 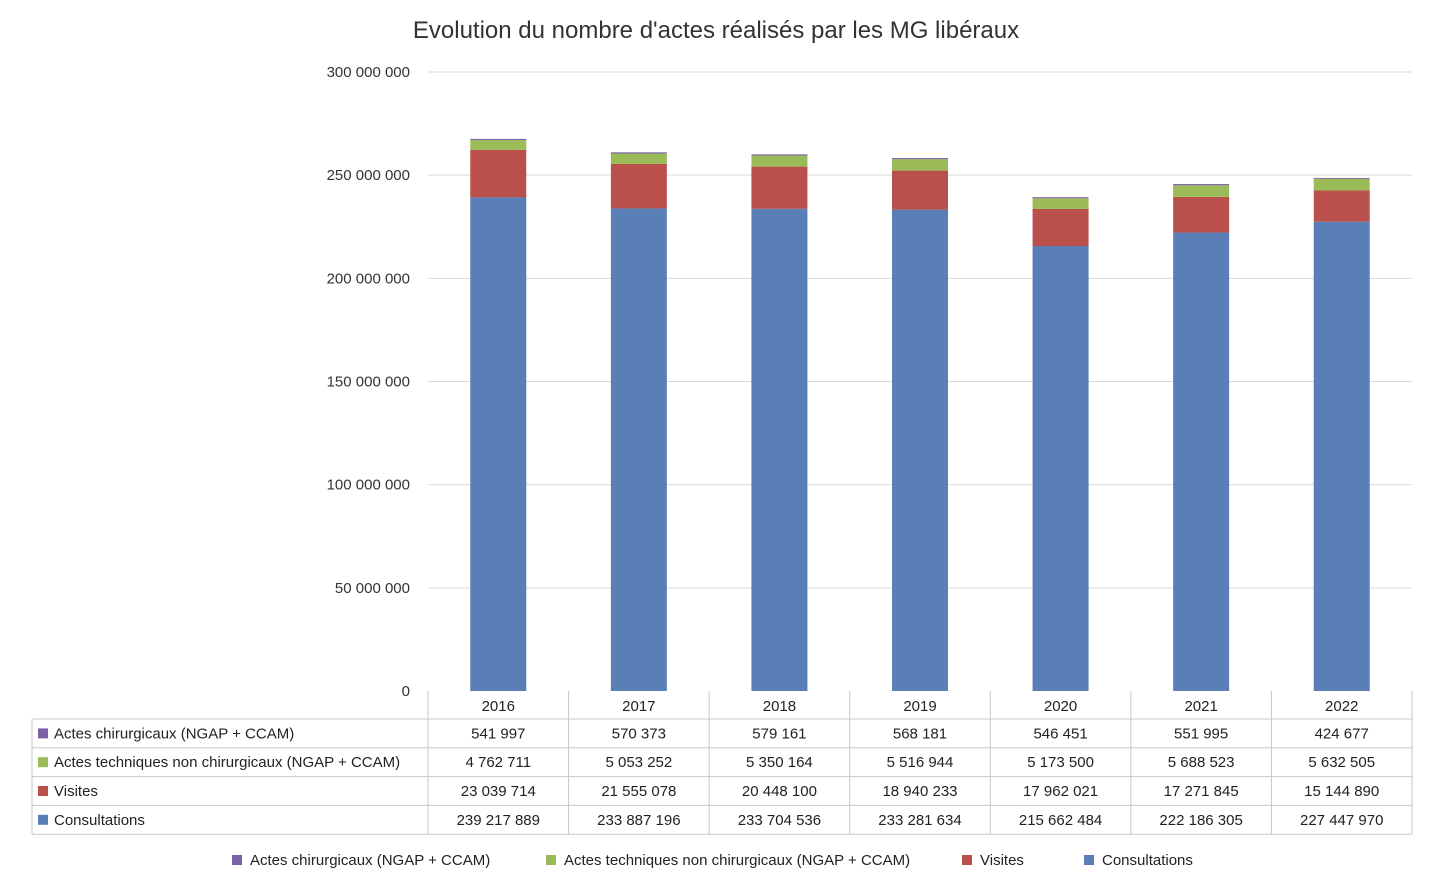 I want to click on data-label: 215 662 484, so click(x=1060, y=820).